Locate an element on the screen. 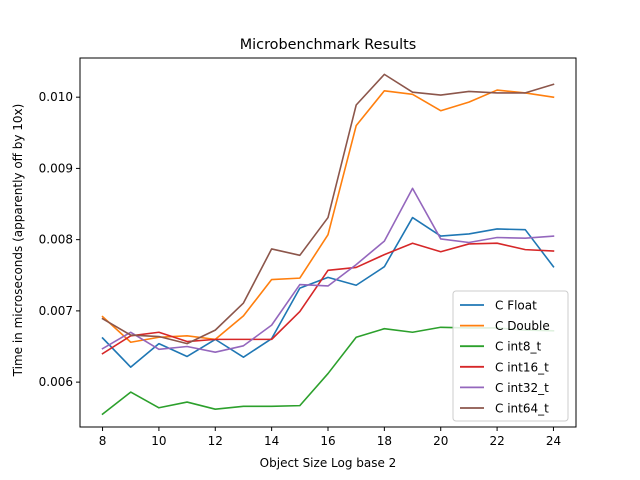  x-tick-label-2: 12 is located at coordinates (215, 441).